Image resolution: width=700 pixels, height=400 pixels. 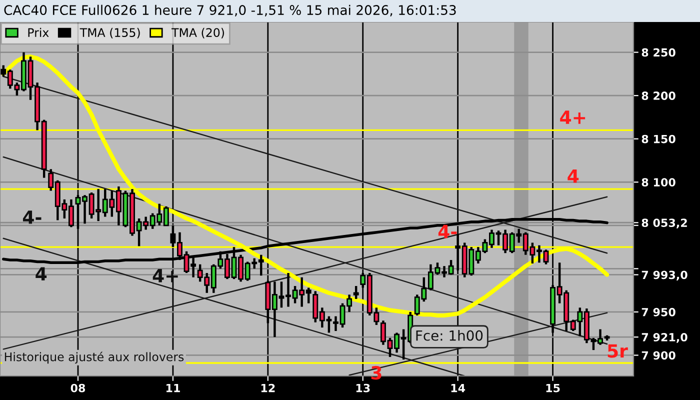 What do you see at coordinates (664, 223) in the screenshot?
I see `y-tick-label: 8 053,2` at bounding box center [664, 223].